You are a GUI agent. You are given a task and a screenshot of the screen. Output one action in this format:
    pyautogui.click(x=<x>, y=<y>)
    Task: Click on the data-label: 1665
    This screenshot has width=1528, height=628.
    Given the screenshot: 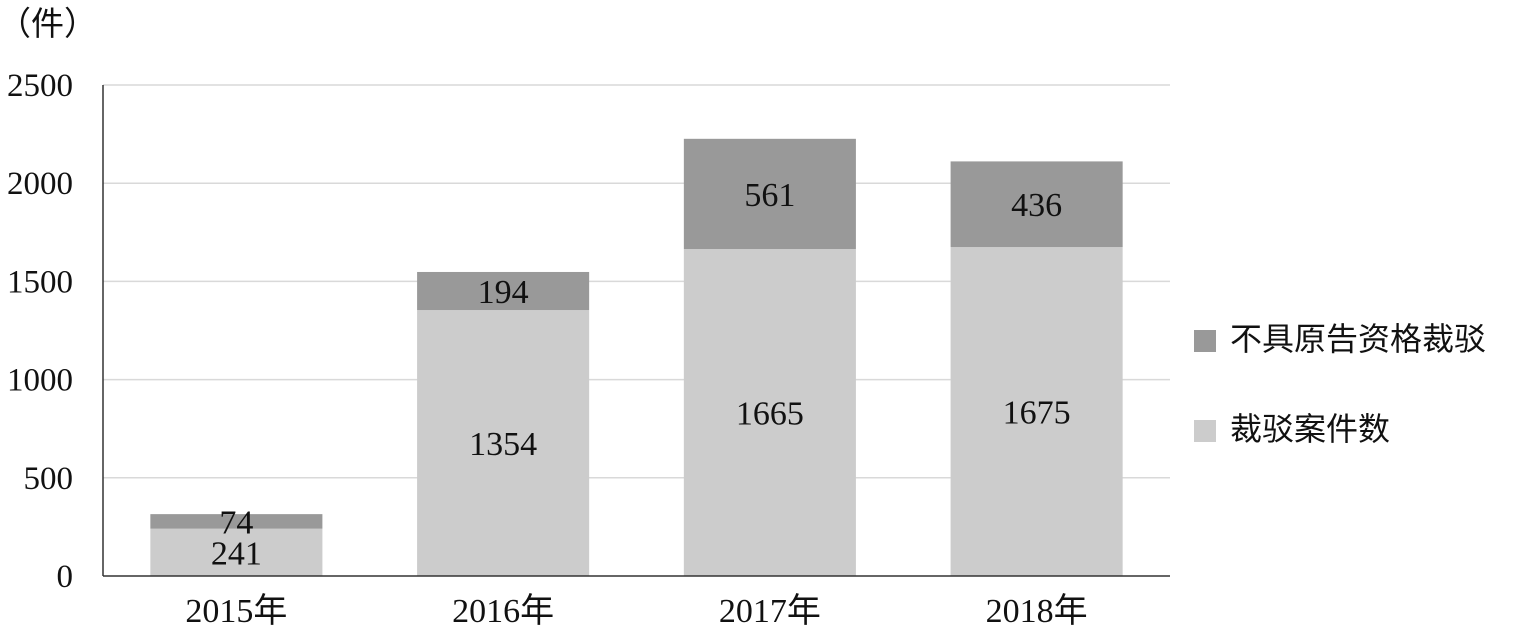 What is the action you would take?
    pyautogui.click(x=770, y=413)
    